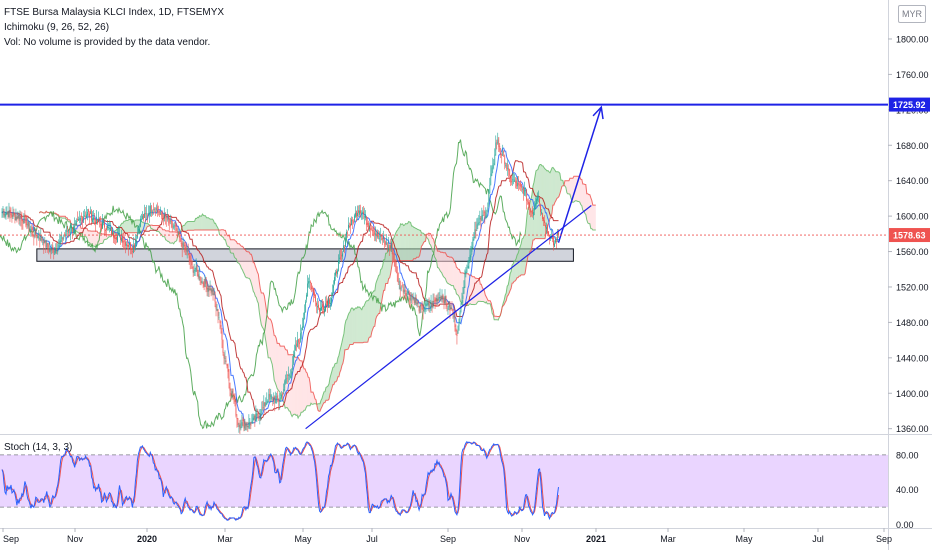 The image size is (932, 550). Describe the element at coordinates (448, 539) in the screenshot. I see `time-tick-label: Sep` at that location.